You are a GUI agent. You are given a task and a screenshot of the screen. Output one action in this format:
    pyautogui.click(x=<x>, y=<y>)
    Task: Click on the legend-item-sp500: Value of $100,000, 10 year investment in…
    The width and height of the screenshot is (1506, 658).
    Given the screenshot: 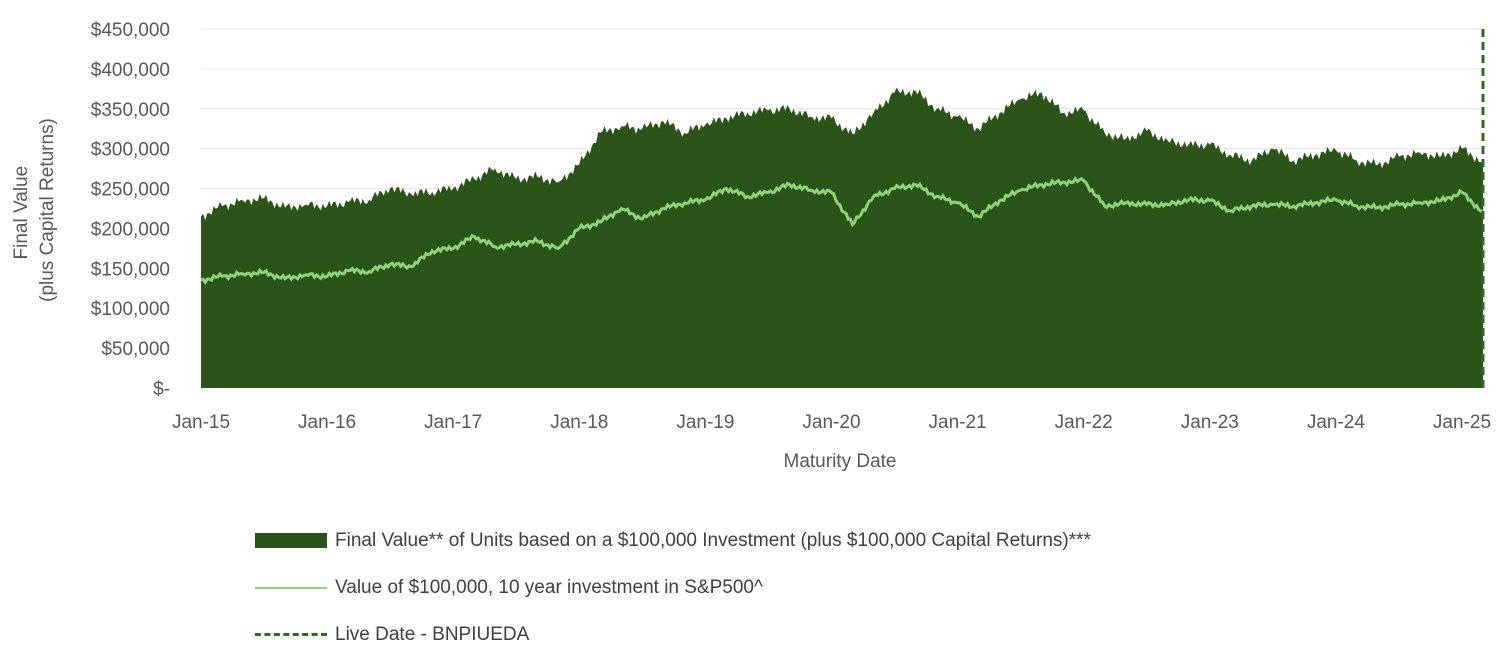 What is the action you would take?
    pyautogui.click(x=673, y=587)
    